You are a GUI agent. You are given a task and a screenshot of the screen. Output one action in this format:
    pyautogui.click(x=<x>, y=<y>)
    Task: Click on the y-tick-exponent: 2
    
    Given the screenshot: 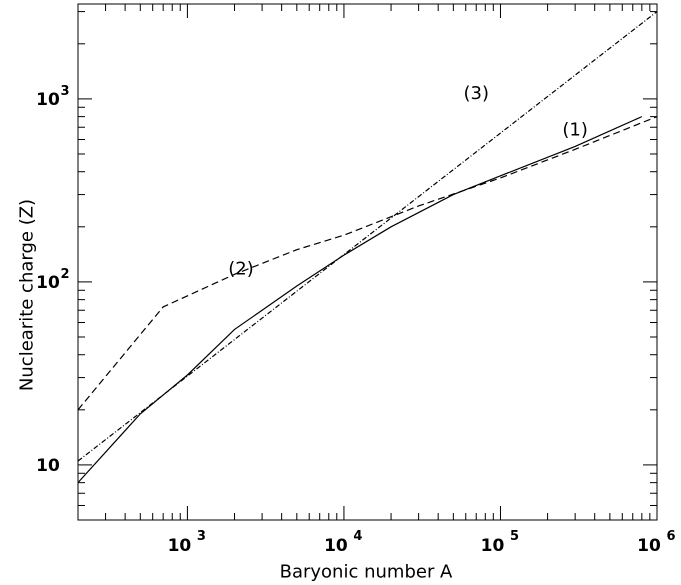 What is the action you would take?
    pyautogui.click(x=64, y=274)
    